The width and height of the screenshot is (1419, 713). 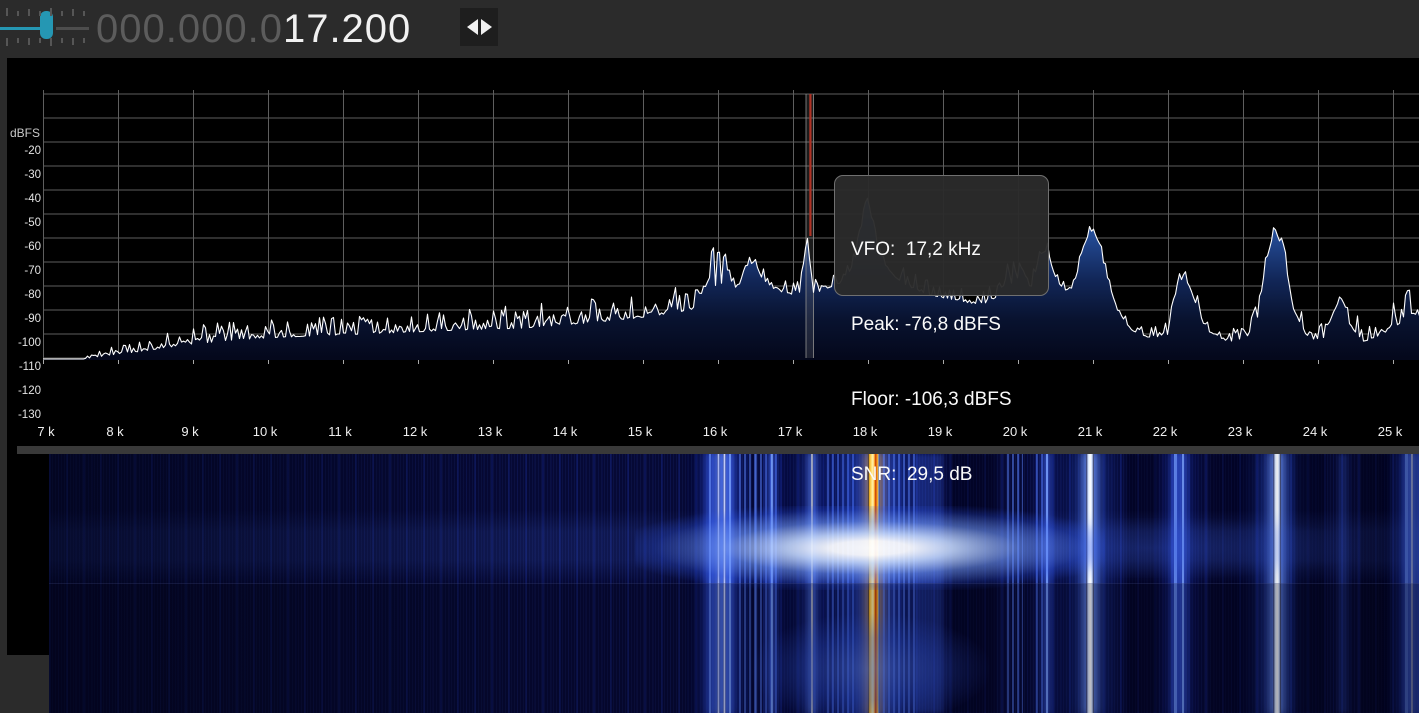 What do you see at coordinates (24, 151) in the screenshot?
I see `y-tick-label: -20` at bounding box center [24, 151].